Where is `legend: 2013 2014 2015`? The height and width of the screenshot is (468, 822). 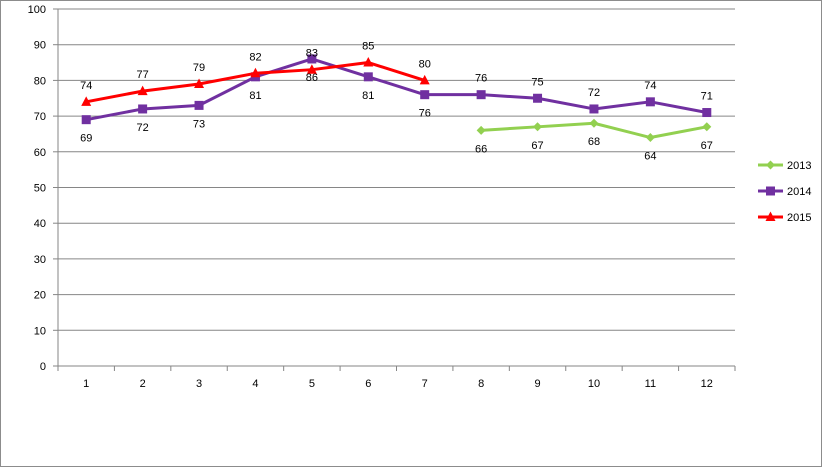 legend: 2013 2014 2015 is located at coordinates (784, 192).